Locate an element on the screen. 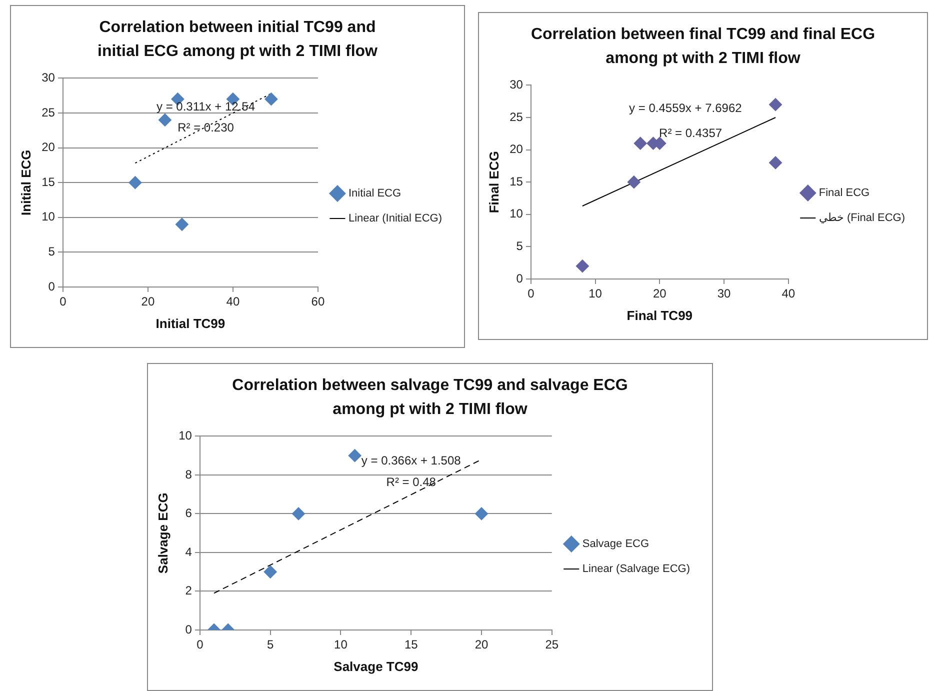 Image resolution: width=929 pixels, height=691 pixels. chart-title: Correlation between initial TC99 and initial ECG among pt with 2 TIMI flow is located at coordinates (237, 40).